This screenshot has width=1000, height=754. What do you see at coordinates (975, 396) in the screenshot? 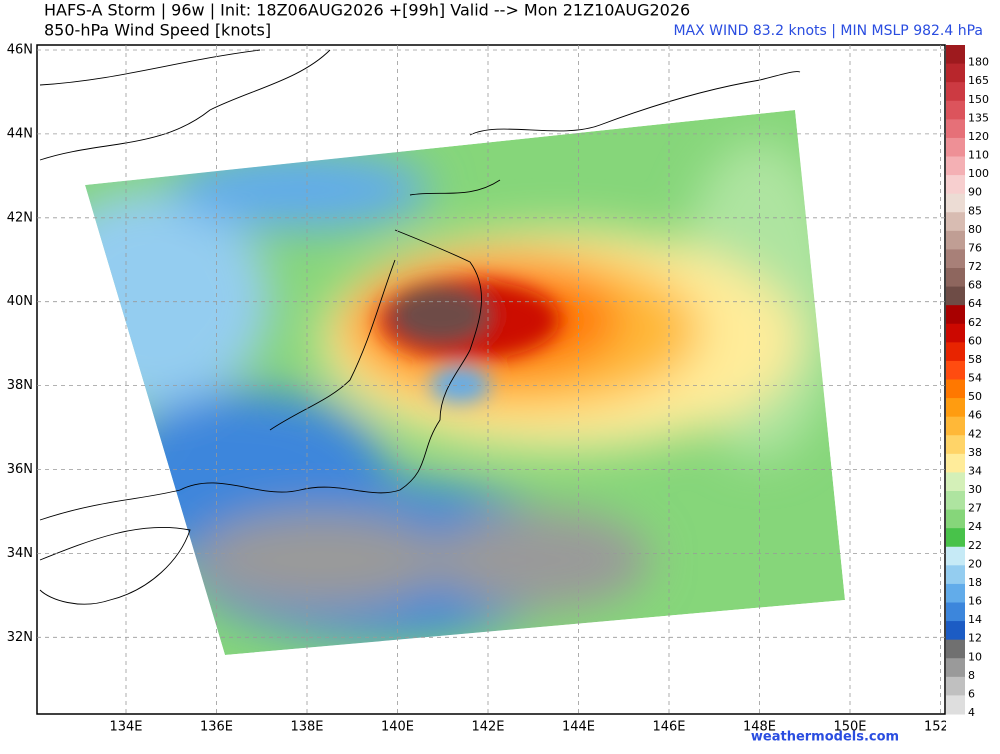
I see `colorbar-label: 50` at bounding box center [975, 396].